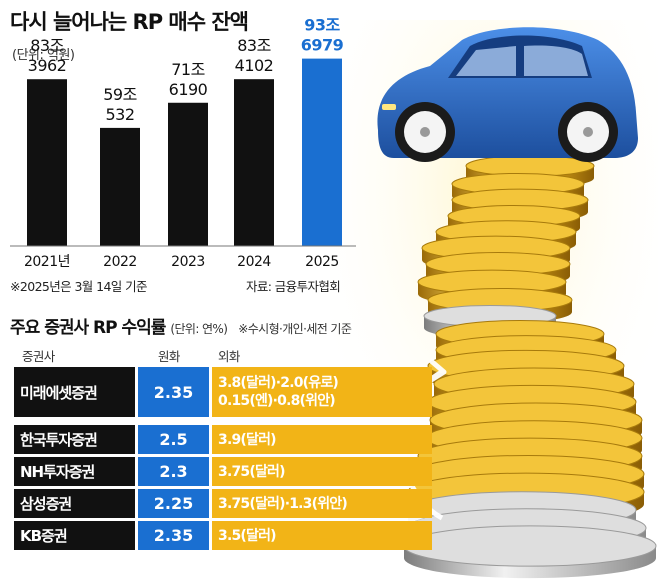 This screenshot has width=658, height=585. What do you see at coordinates (247, 535) in the screenshot?
I see `fx-rate-line: 3.5(달러)` at bounding box center [247, 535].